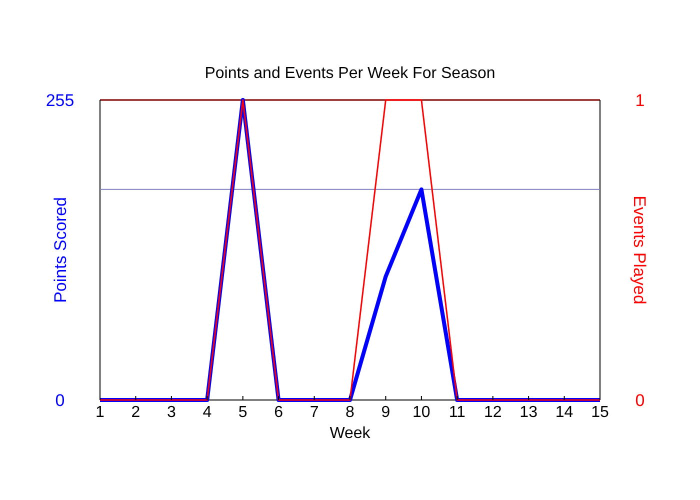 Image resolution: width=700 pixels, height=500 pixels. What do you see at coordinates (529, 412) in the screenshot?
I see `x-tick-label: 13` at bounding box center [529, 412].